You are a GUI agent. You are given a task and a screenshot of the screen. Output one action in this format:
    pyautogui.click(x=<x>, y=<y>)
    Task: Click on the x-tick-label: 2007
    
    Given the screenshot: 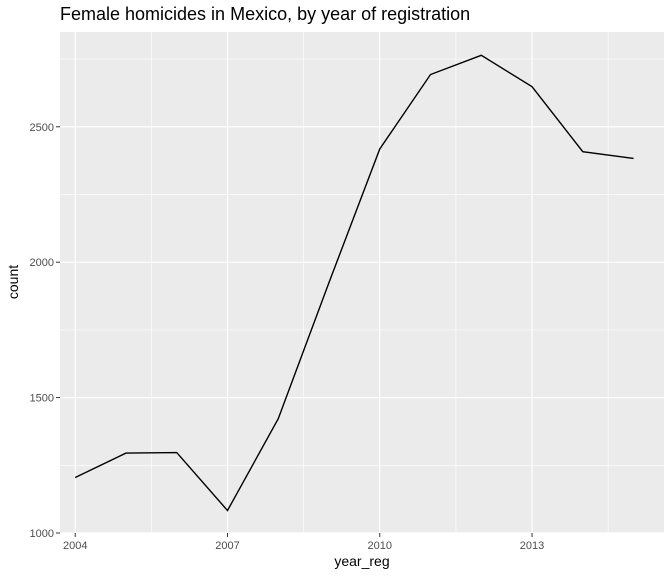 What is the action you would take?
    pyautogui.click(x=227, y=546)
    